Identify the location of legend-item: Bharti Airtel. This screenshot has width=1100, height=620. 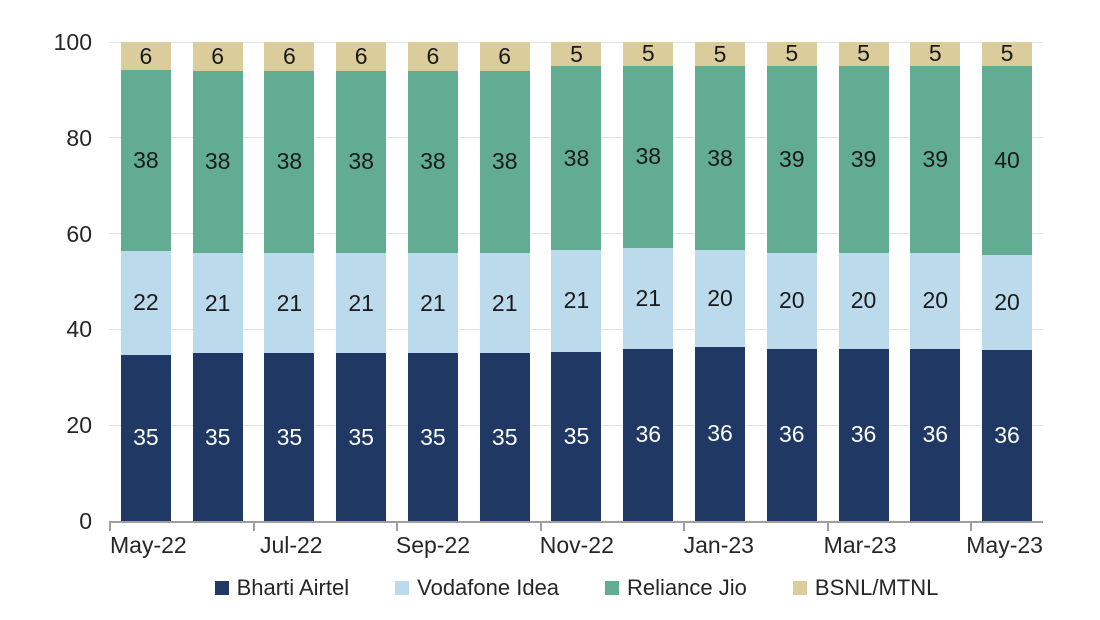
(282, 588).